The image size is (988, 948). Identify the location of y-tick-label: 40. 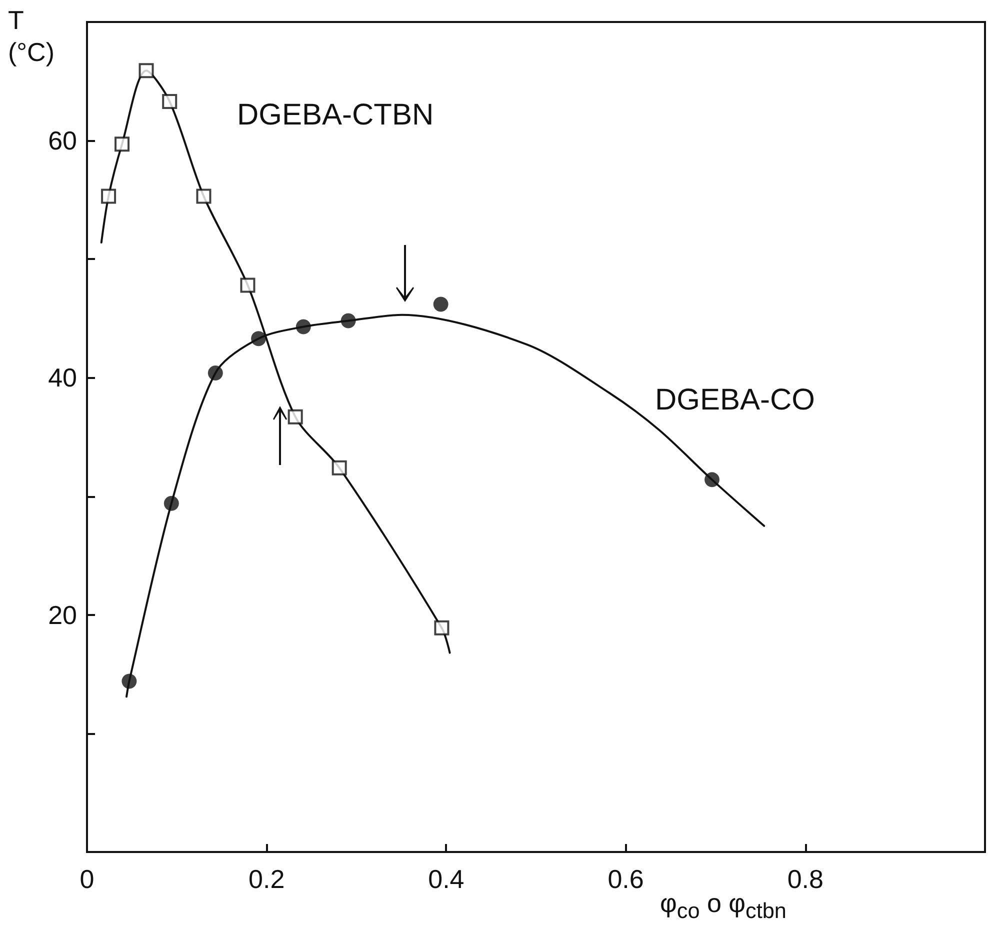
(62, 377).